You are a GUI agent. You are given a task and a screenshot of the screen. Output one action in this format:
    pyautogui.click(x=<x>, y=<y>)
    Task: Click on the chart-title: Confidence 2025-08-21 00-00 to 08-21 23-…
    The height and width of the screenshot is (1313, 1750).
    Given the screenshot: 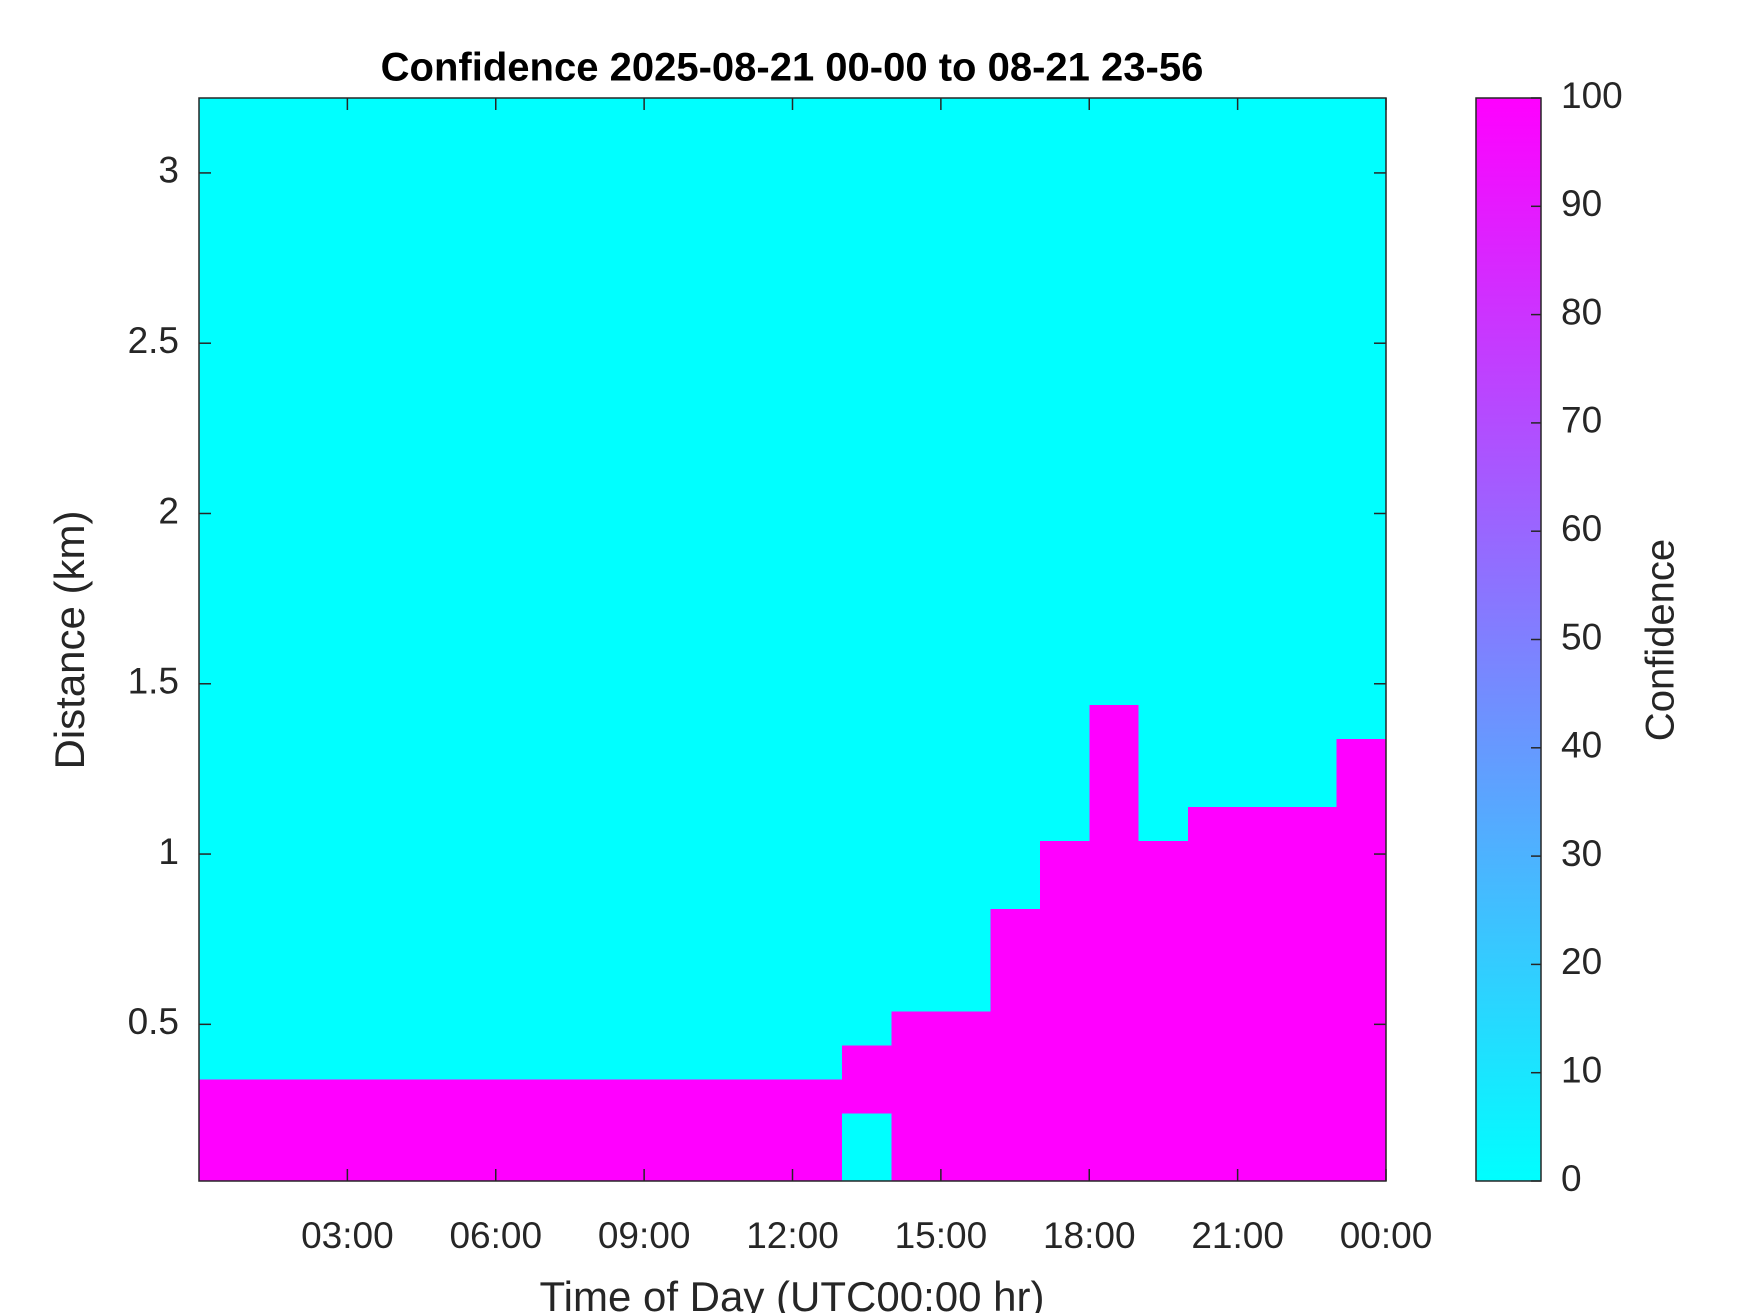 What is the action you would take?
    pyautogui.click(x=792, y=68)
    